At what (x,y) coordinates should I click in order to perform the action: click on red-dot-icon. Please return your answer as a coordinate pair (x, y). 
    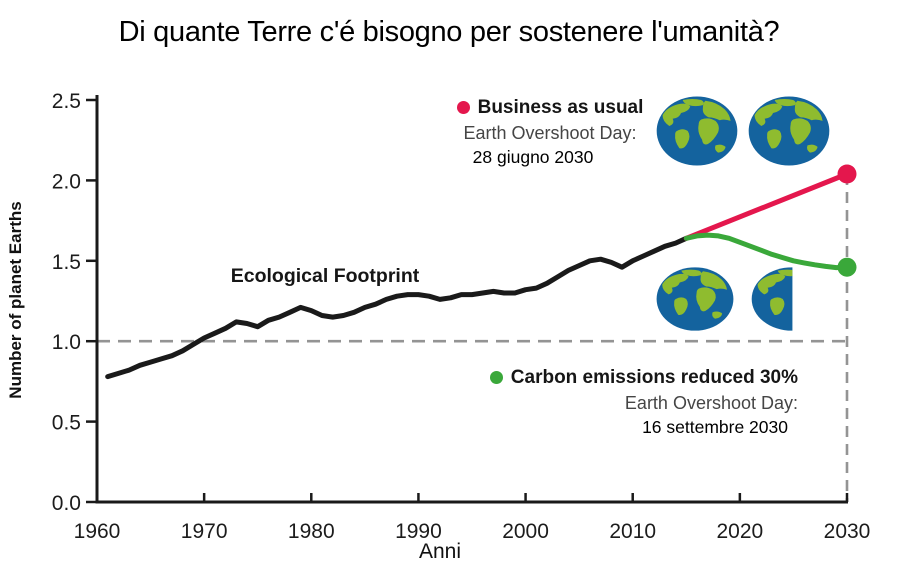
    Looking at the image, I should click on (463, 107).